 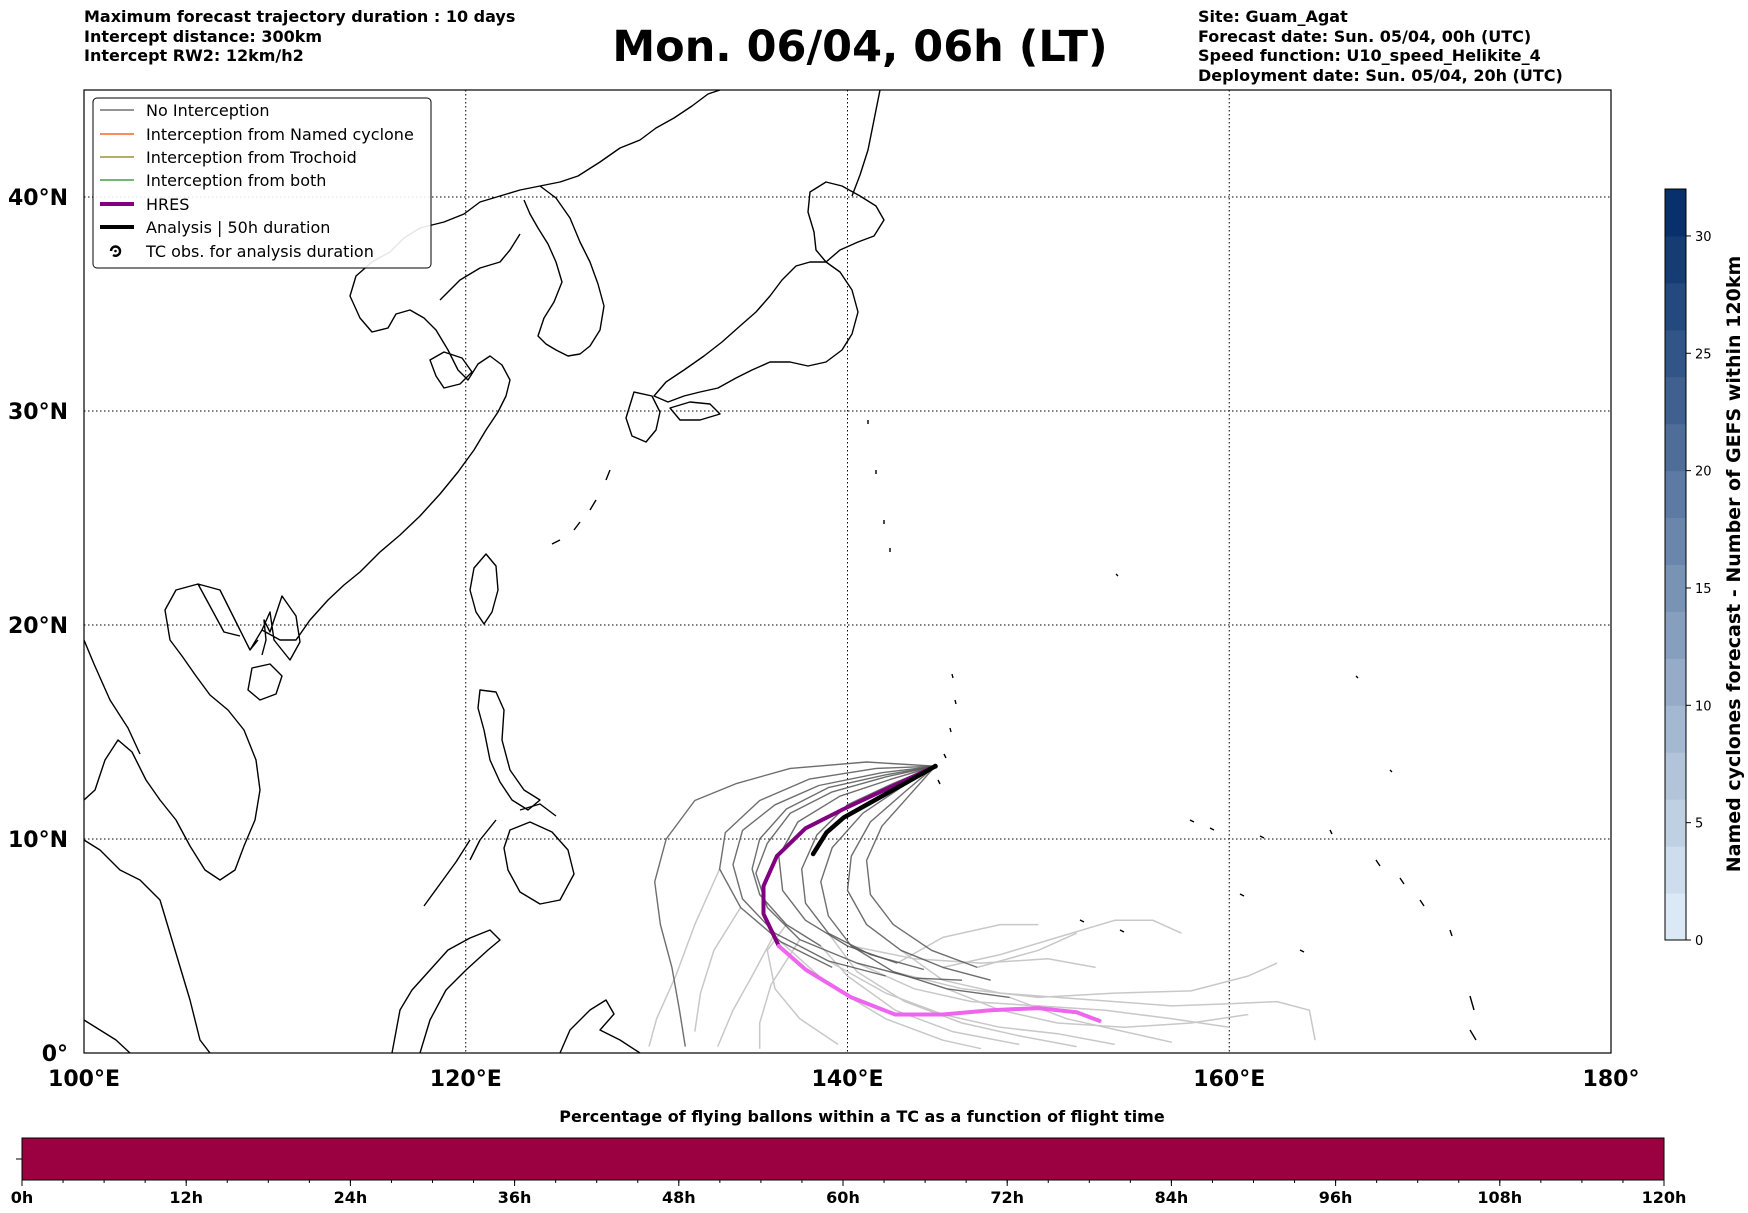 I want to click on coastline-bohai, so click(x=480, y=267).